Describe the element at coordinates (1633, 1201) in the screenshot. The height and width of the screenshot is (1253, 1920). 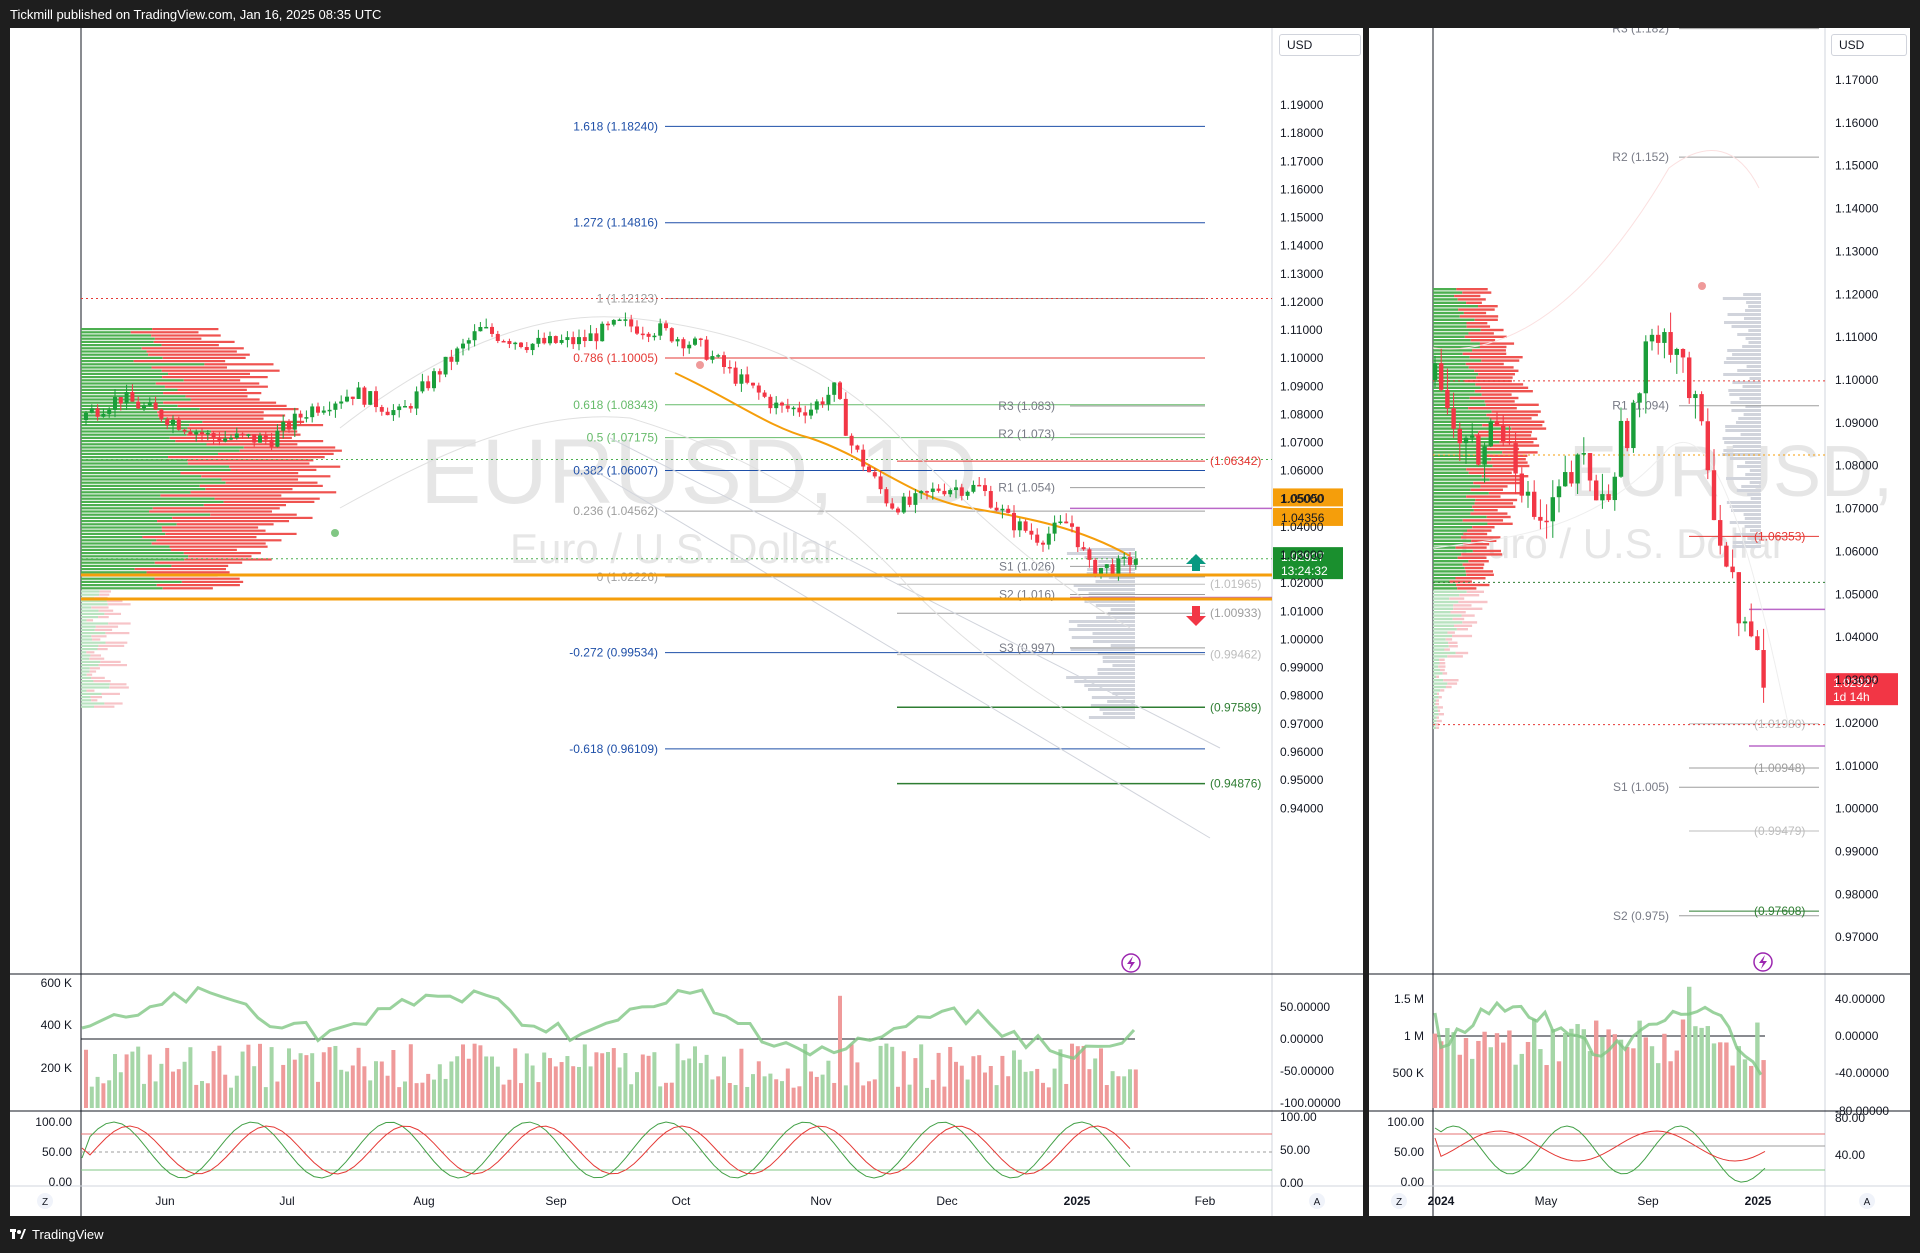
I see `weekly-time-axis: 2024 May Sep 2025 Z A` at that location.